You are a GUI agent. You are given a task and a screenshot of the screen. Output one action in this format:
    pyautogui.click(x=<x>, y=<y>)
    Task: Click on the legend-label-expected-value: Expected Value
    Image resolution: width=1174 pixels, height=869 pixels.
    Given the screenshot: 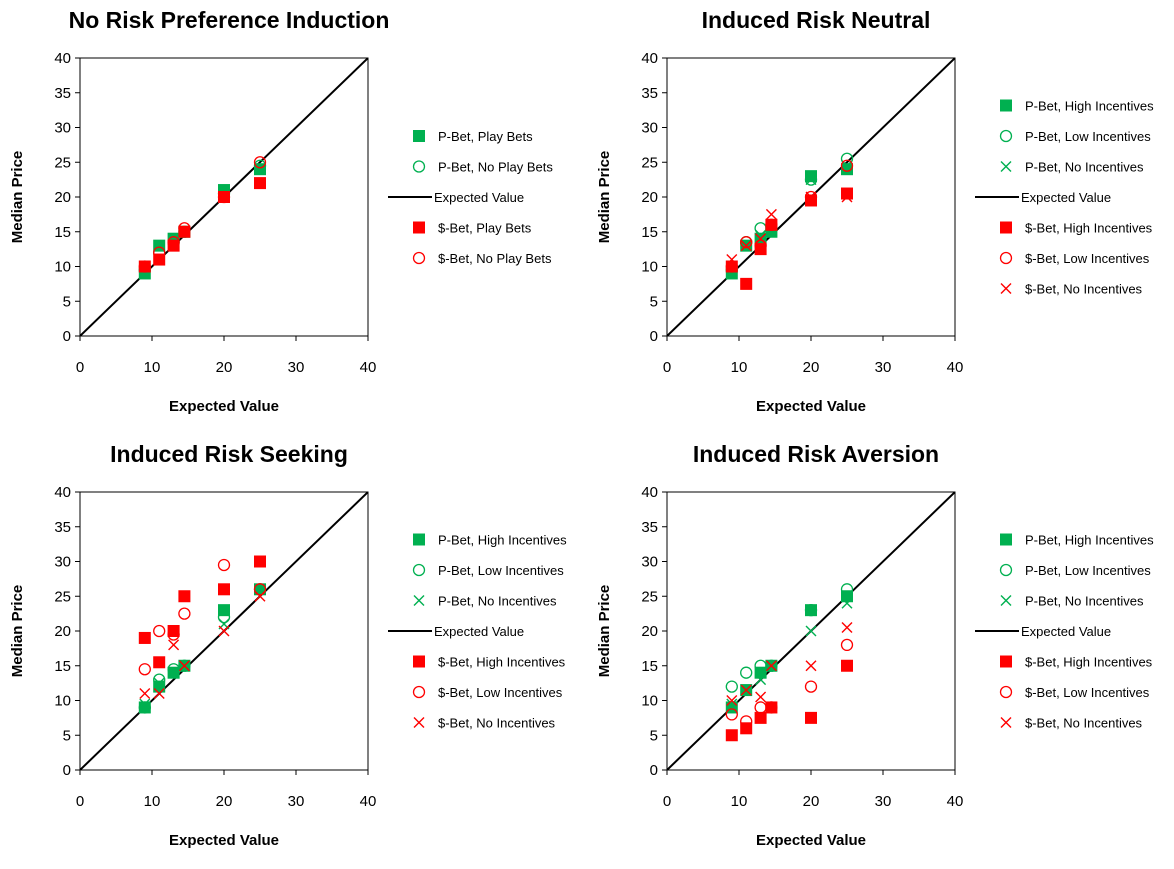 What is the action you would take?
    pyautogui.click(x=1066, y=631)
    